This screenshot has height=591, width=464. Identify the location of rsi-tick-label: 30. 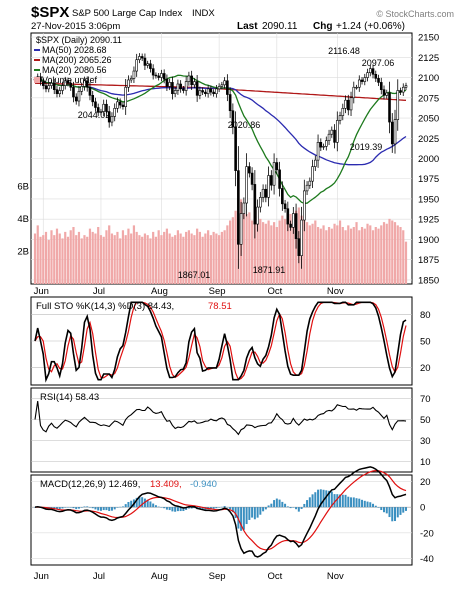
(425, 441).